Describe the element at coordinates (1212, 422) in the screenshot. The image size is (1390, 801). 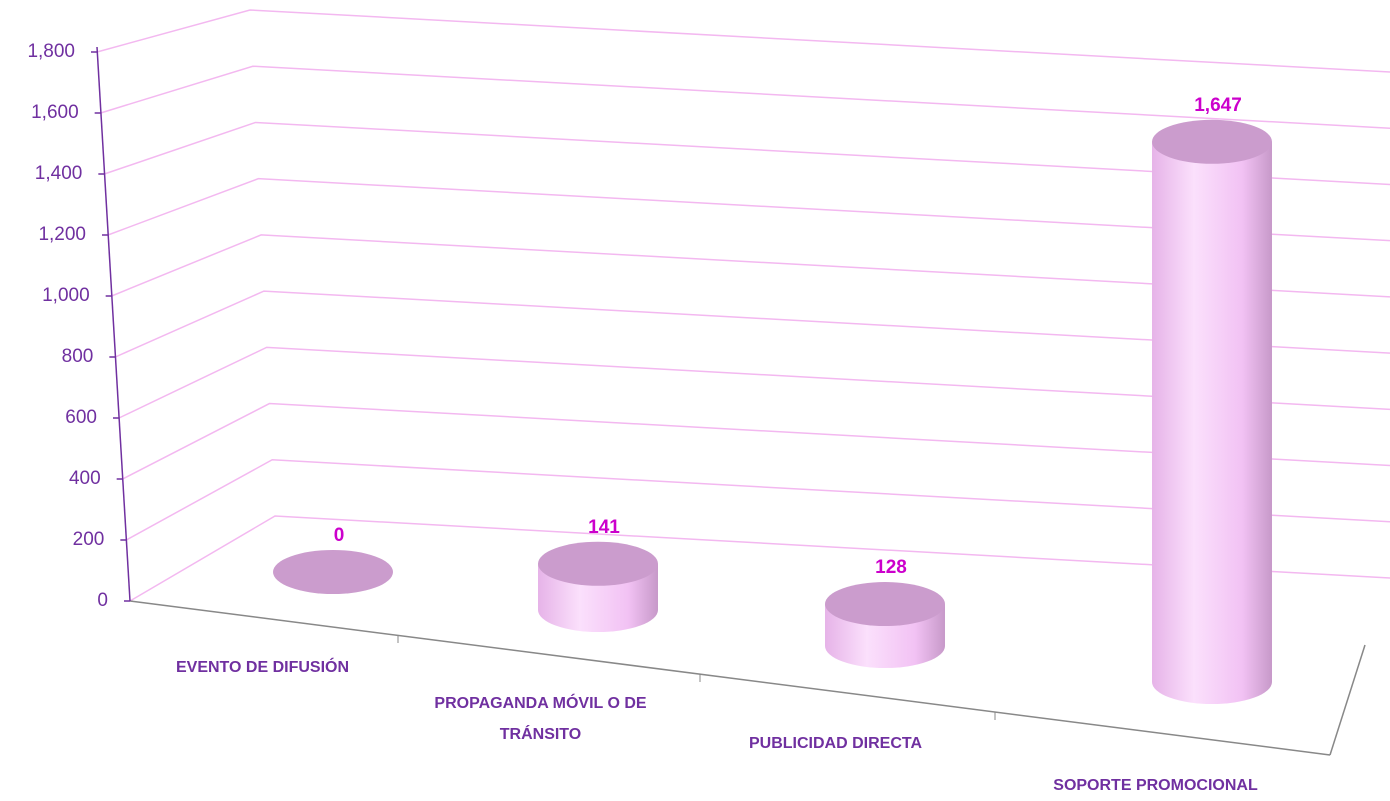
I see `bar-body` at that location.